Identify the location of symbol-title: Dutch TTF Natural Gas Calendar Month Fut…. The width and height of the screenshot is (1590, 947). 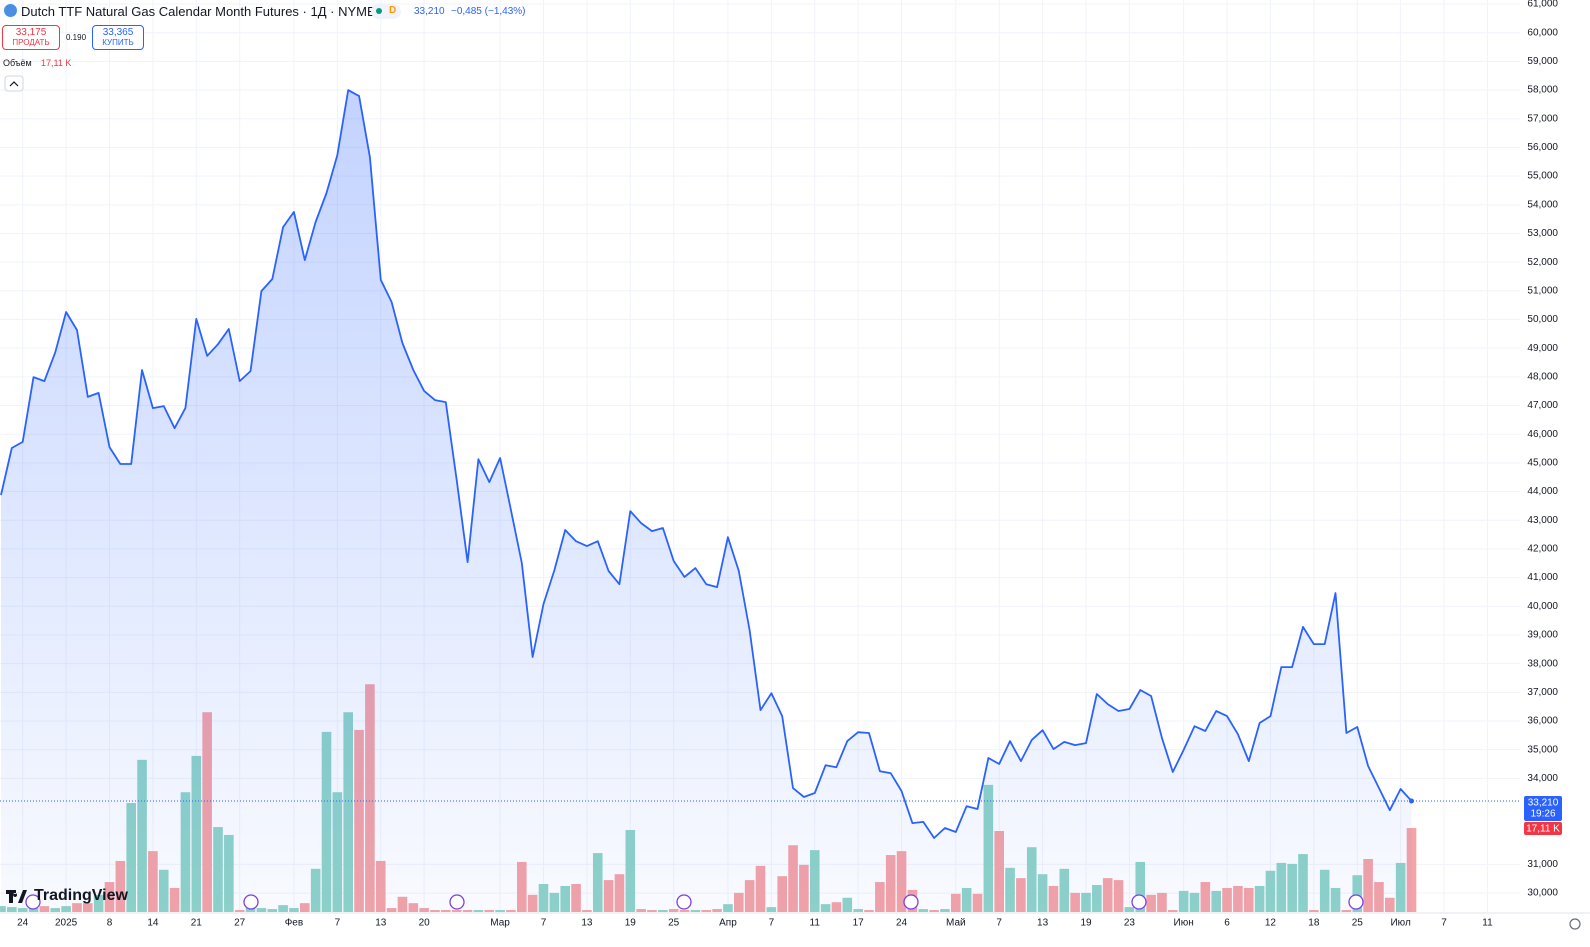
(203, 11).